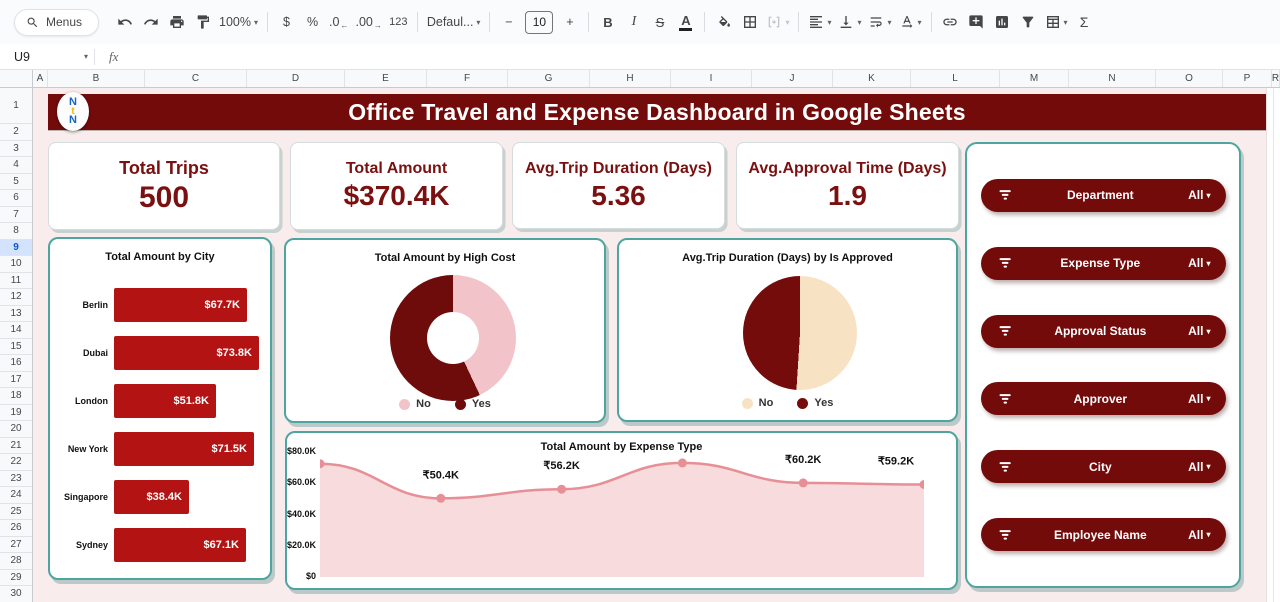 Image resolution: width=1280 pixels, height=602 pixels. Describe the element at coordinates (368, 22) in the screenshot. I see `increase-decimal-button: .00 →` at that location.